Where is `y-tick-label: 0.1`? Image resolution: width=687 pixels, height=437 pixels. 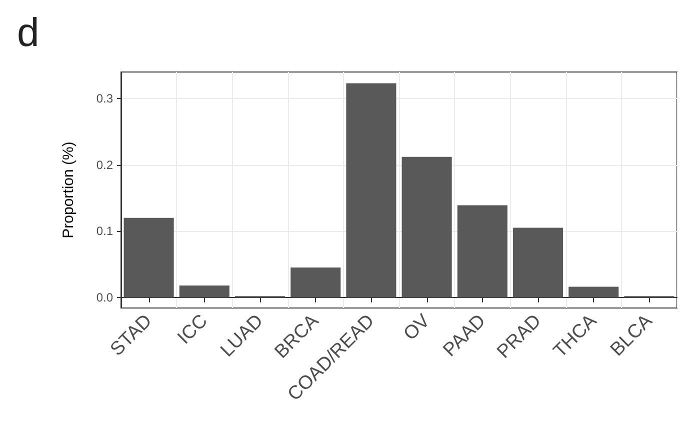
y-tick-label: 0.1 is located at coordinates (105, 231).